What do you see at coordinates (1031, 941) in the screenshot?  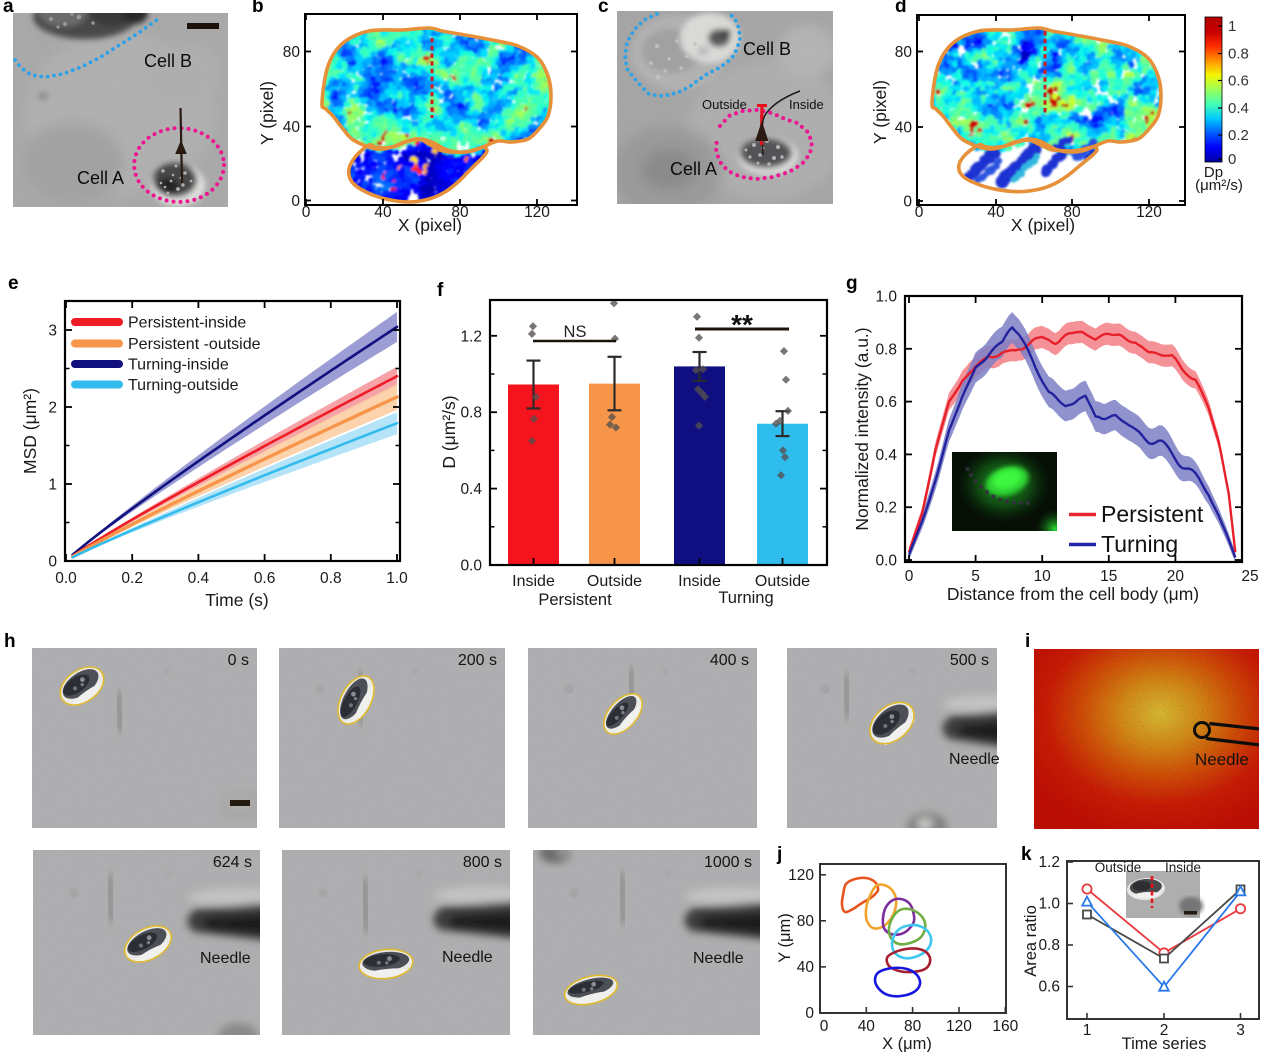 I see `svg-text: Area ratio` at bounding box center [1031, 941].